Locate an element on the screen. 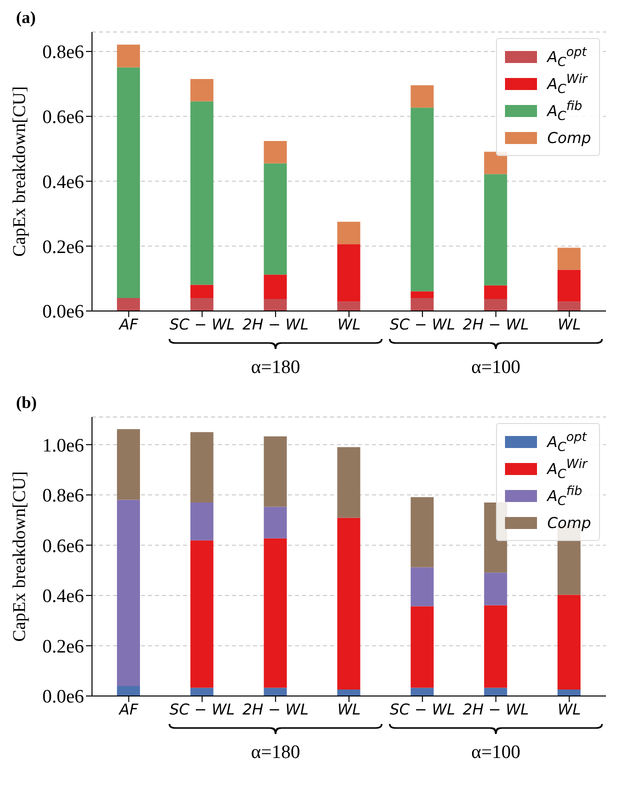 The height and width of the screenshot is (787, 627). chart-title: (b) is located at coordinates (26, 403).